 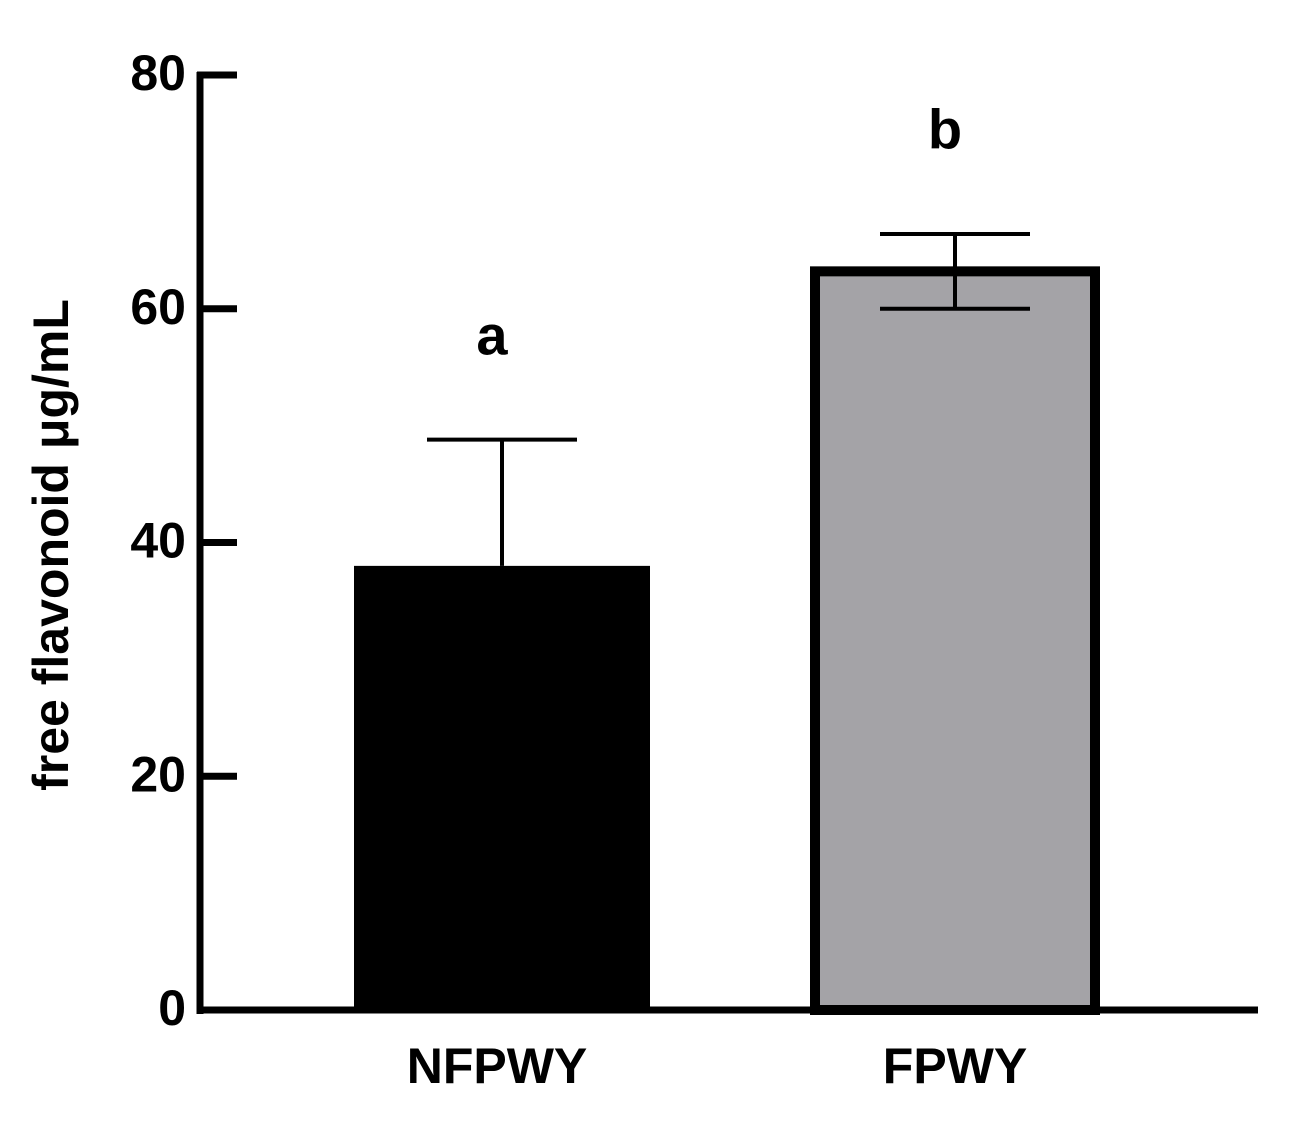 I want to click on y-tick-label: 80, so click(x=158, y=73).